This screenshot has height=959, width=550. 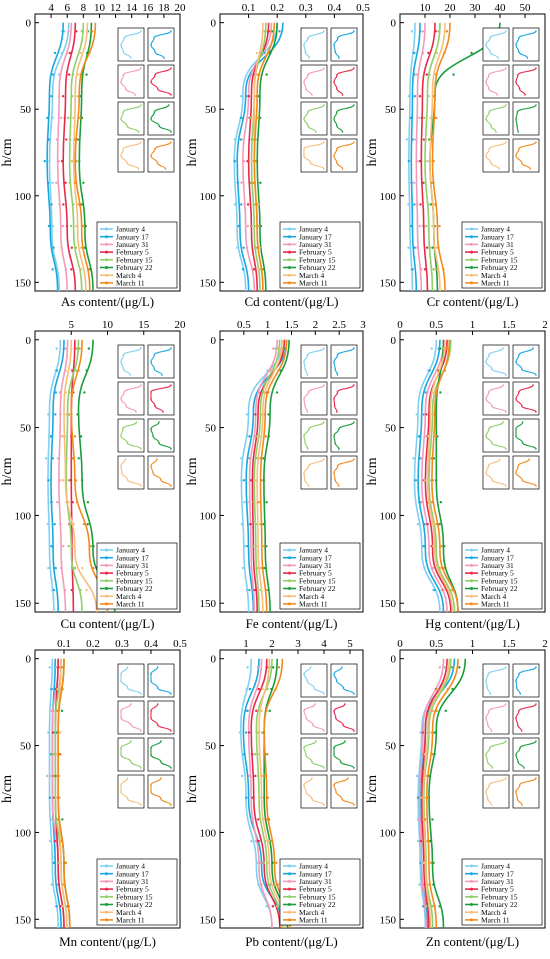 What do you see at coordinates (473, 301) in the screenshot?
I see `x-axis-label: Cr content/(μg/L)` at bounding box center [473, 301].